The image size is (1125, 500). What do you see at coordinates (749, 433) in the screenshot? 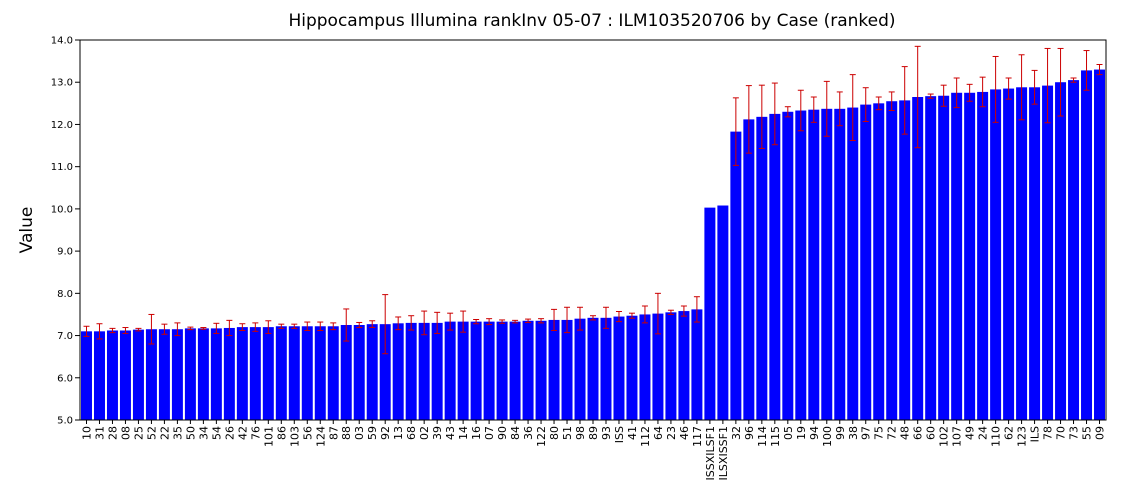
I see `x-tick-label: 96` at bounding box center [749, 433].